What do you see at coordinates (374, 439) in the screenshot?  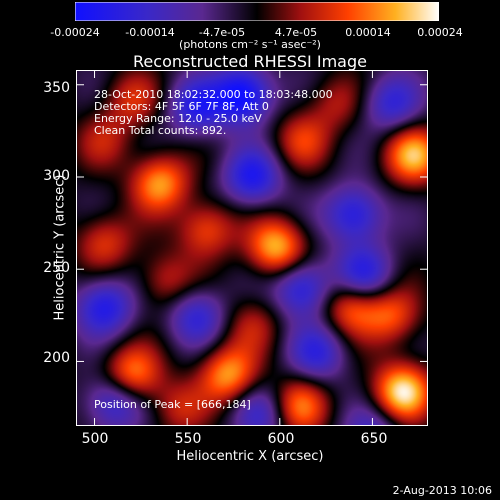 I see `x-tick-label: 650` at bounding box center [374, 439].